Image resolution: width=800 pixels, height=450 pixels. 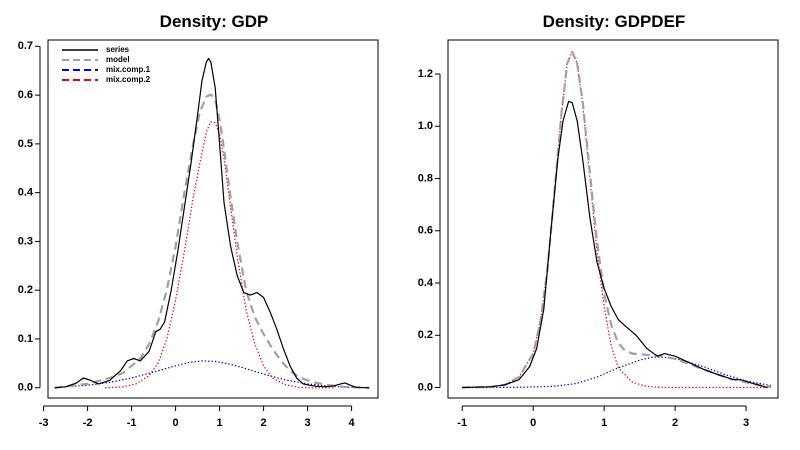 I want to click on chart-title: Density: GDPDEF, so click(x=614, y=21).